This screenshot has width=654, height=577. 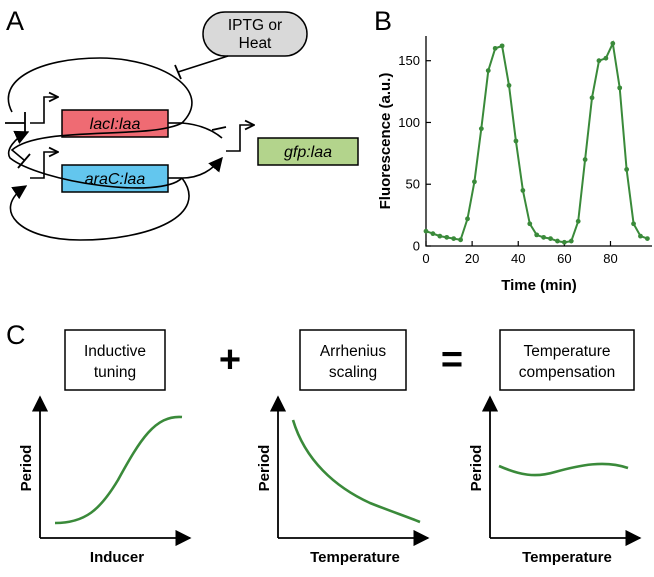 What do you see at coordinates (230, 360) in the screenshot?
I see `plus-sign: +` at bounding box center [230, 360].